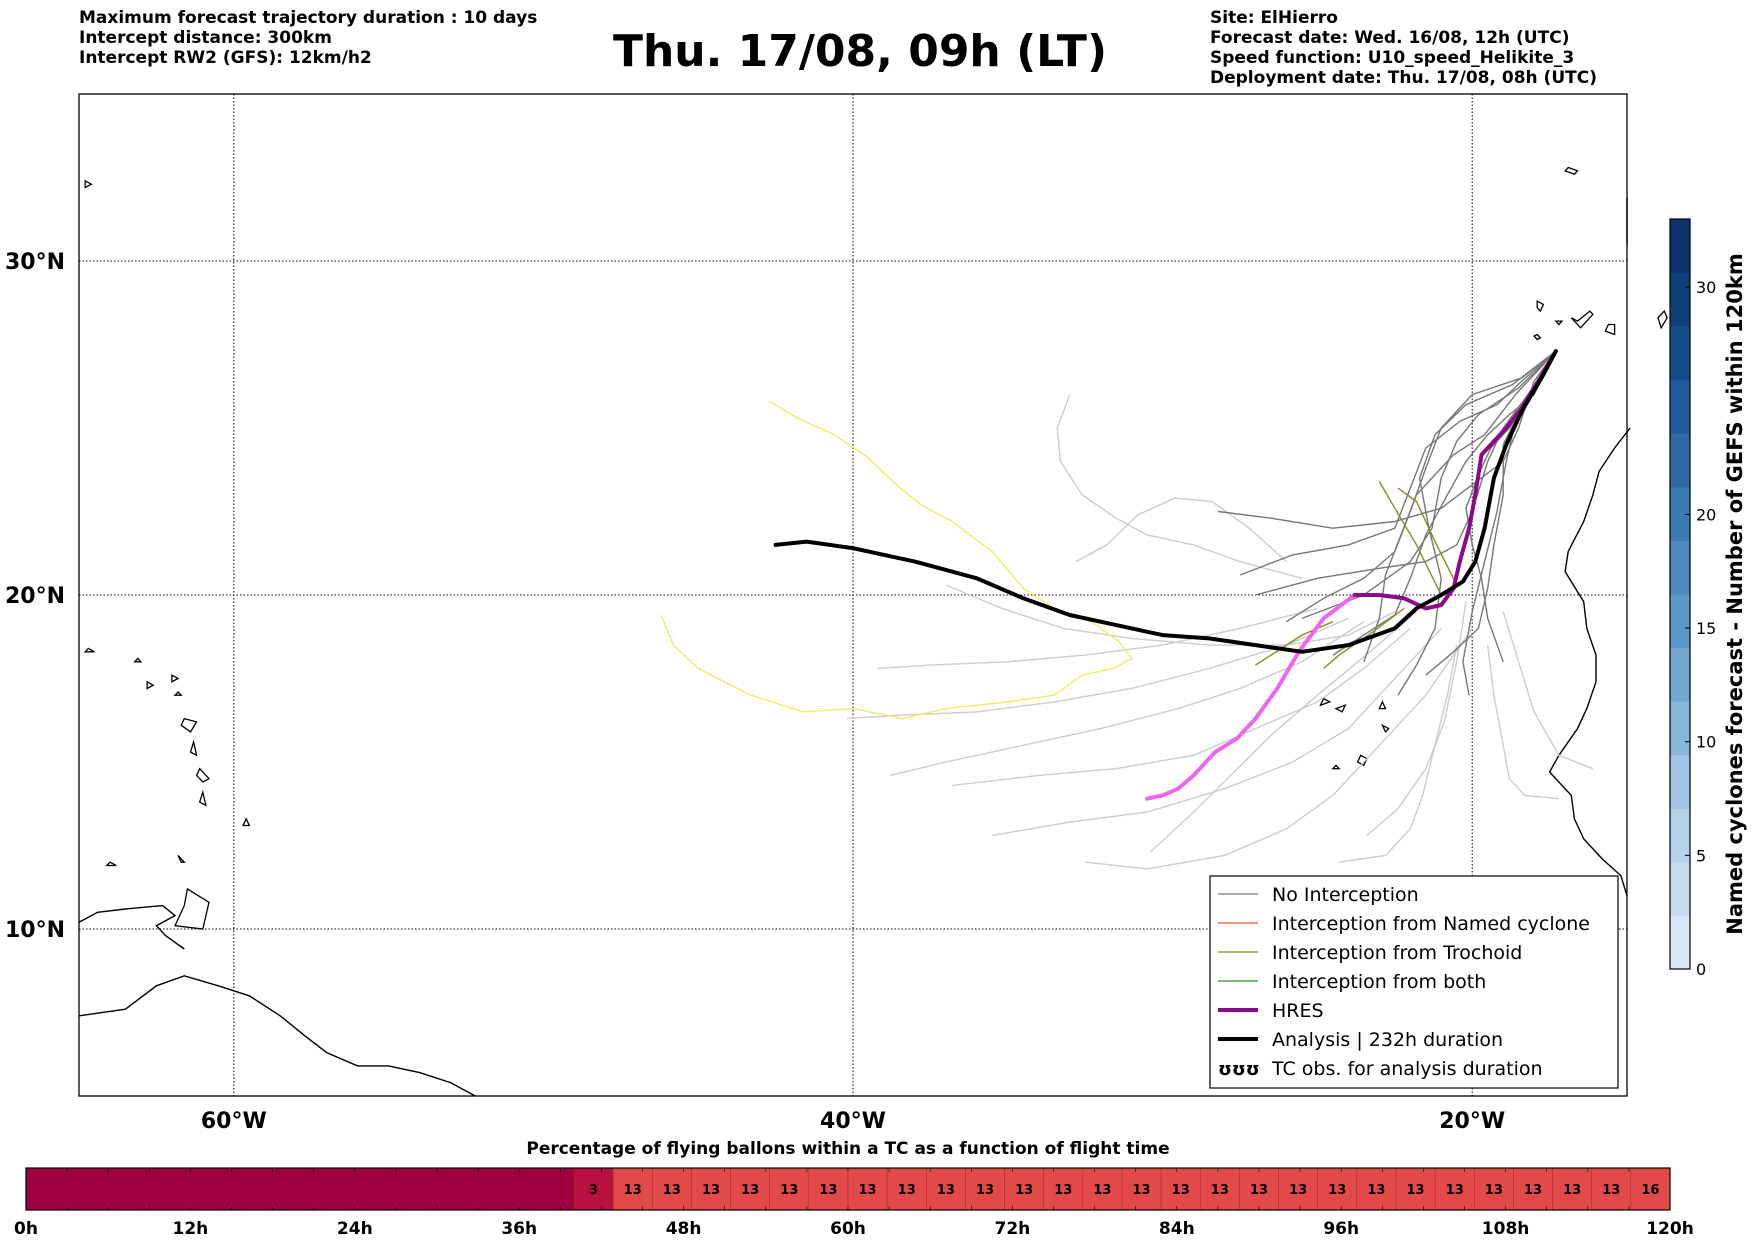  What do you see at coordinates (1589, 661) in the screenshot?
I see `coastline` at bounding box center [1589, 661].